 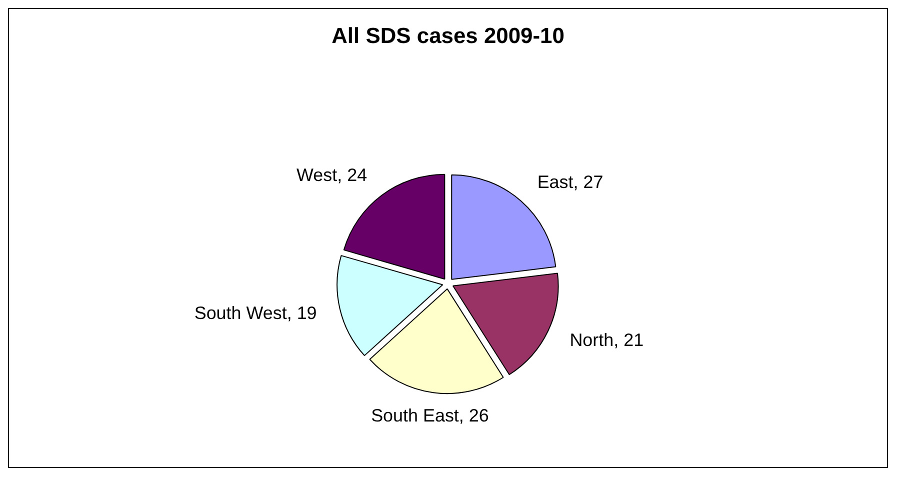 What do you see at coordinates (629, 340) in the screenshot?
I see `data-label: , 21` at bounding box center [629, 340].